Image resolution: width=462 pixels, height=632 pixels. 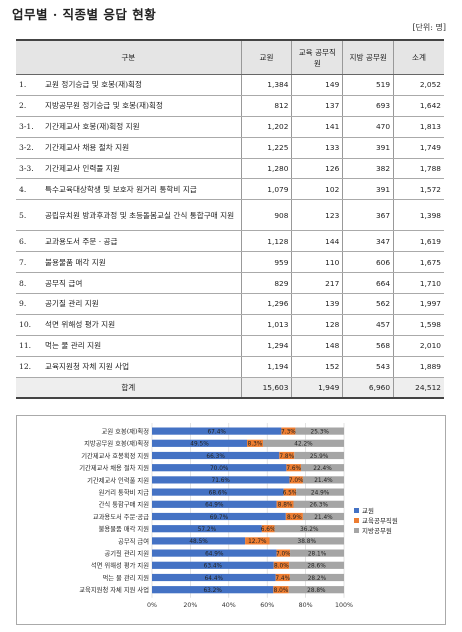 What do you see at coordinates (26, 148) in the screenshot?
I see `row-number: 3-2.` at bounding box center [26, 148].